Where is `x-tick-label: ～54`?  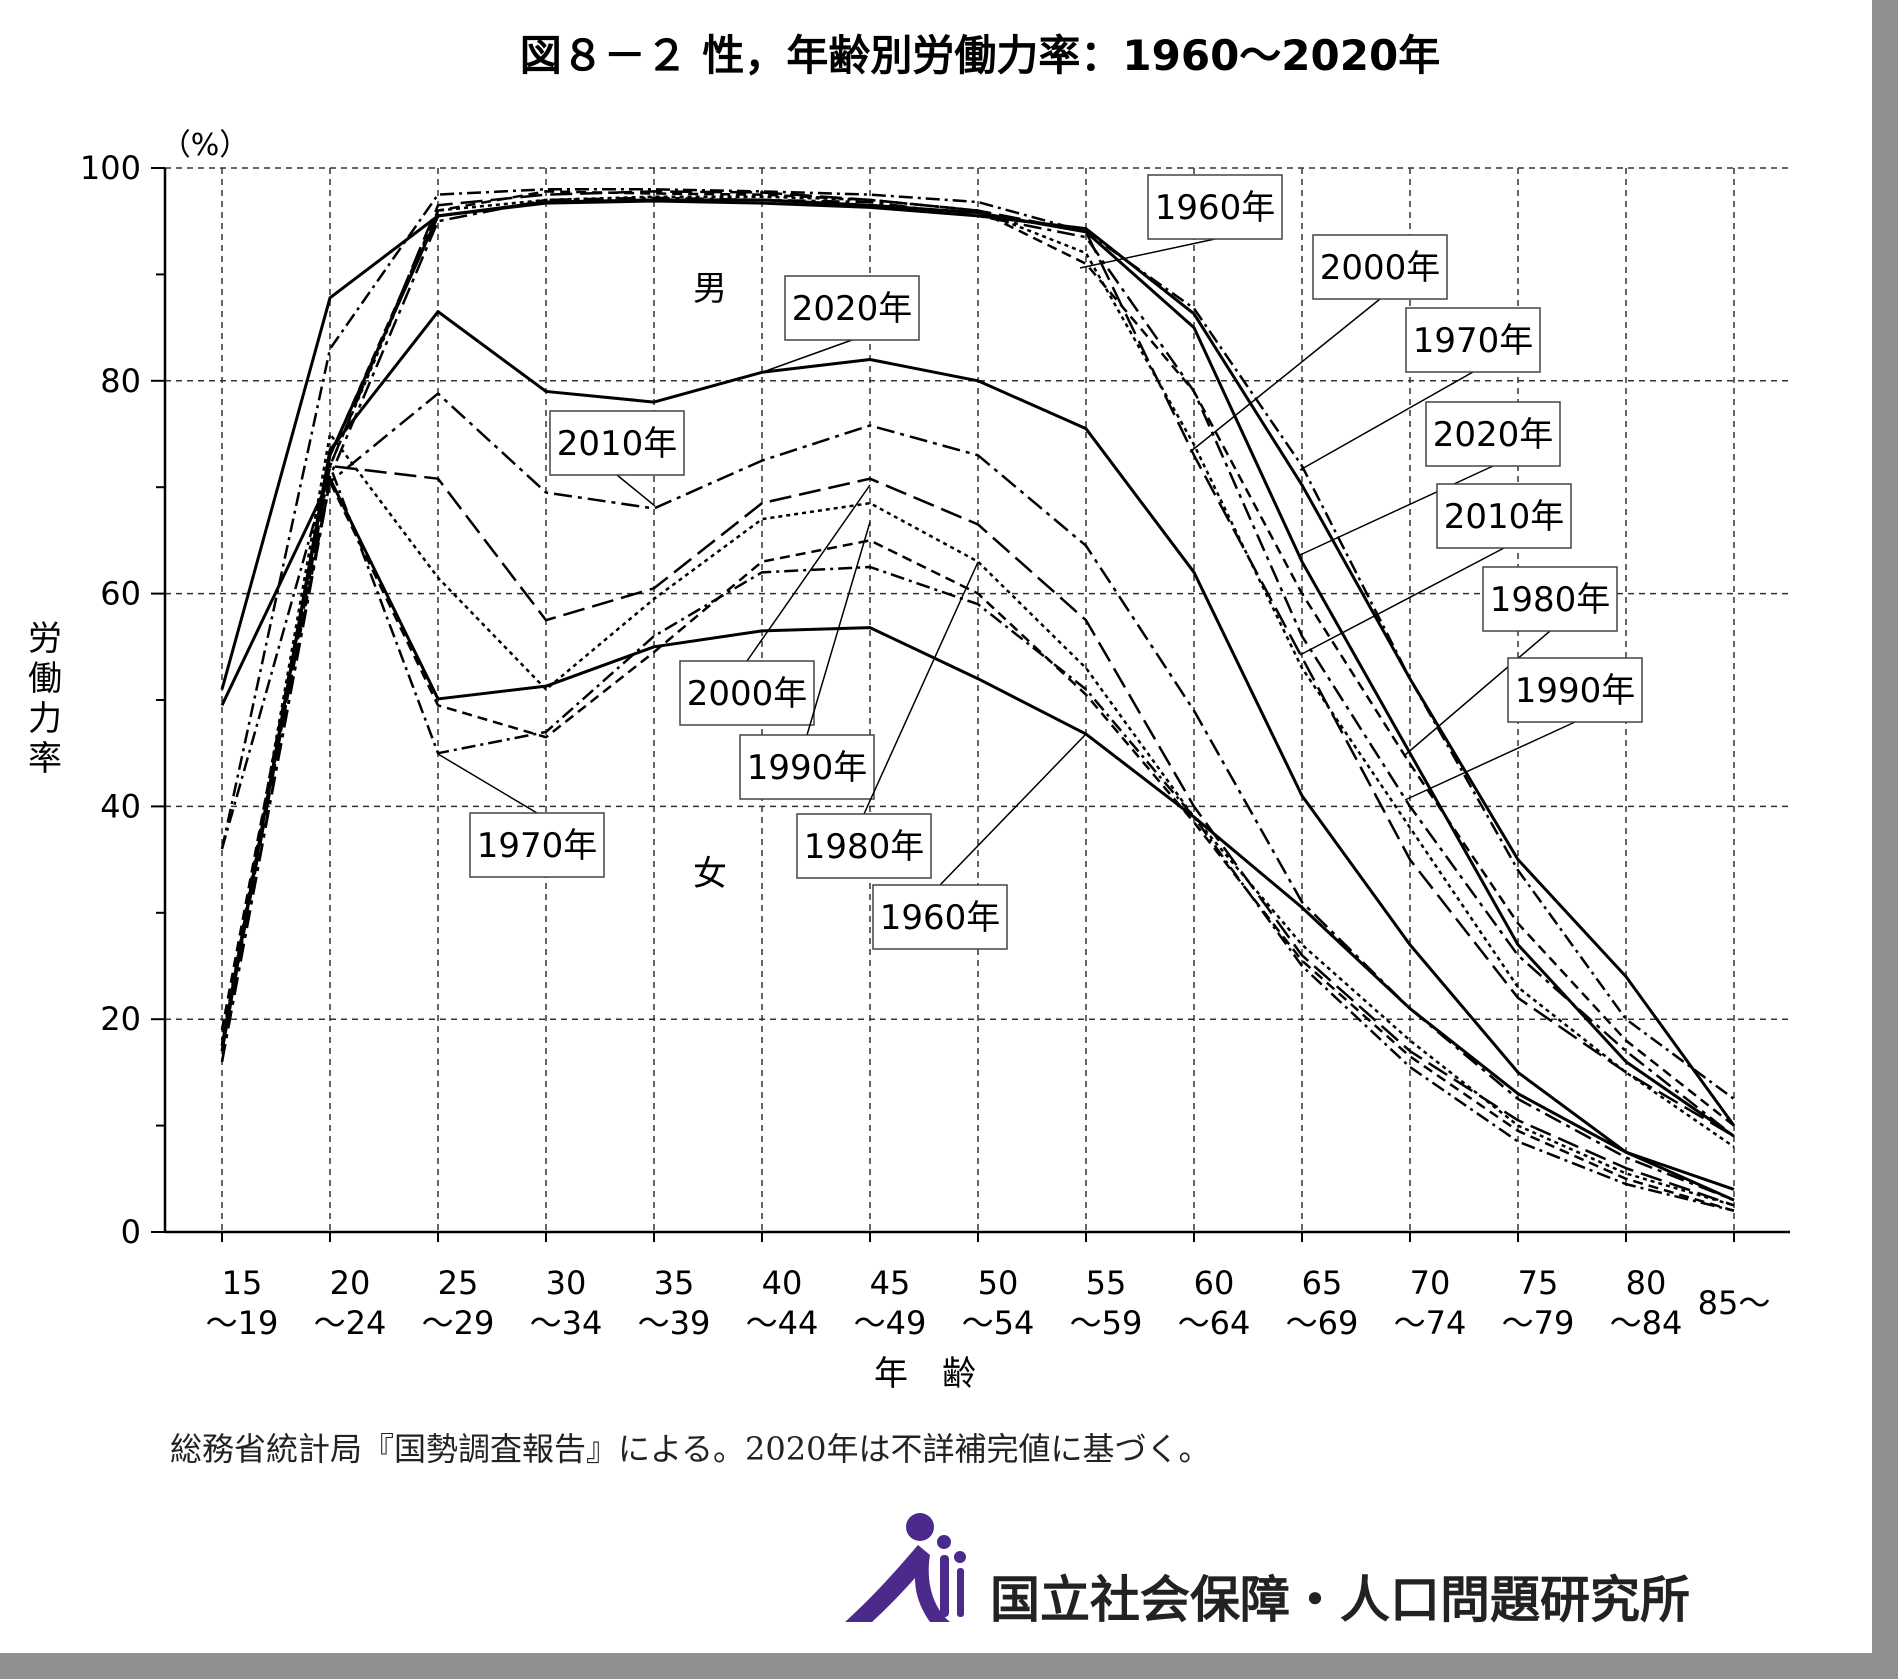
x-tick-label: ～54 is located at coordinates (998, 1323).